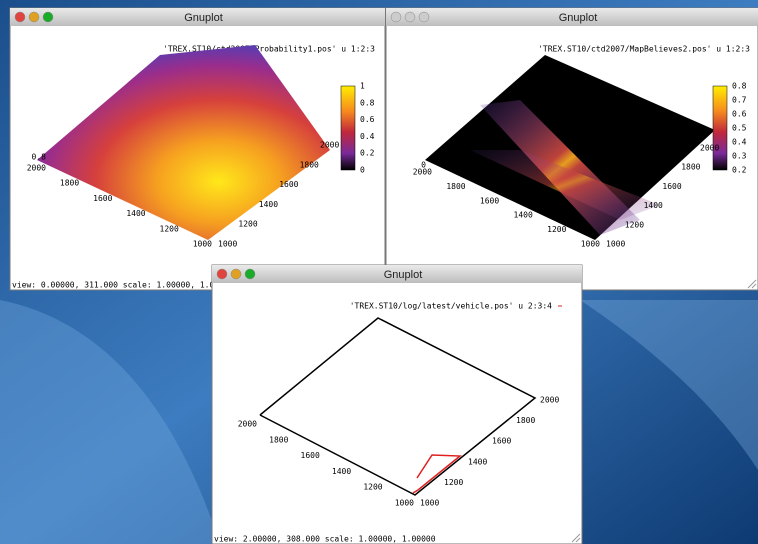 The image size is (758, 544). What do you see at coordinates (398, 406) in the screenshot?
I see `plot-box` at bounding box center [398, 406].